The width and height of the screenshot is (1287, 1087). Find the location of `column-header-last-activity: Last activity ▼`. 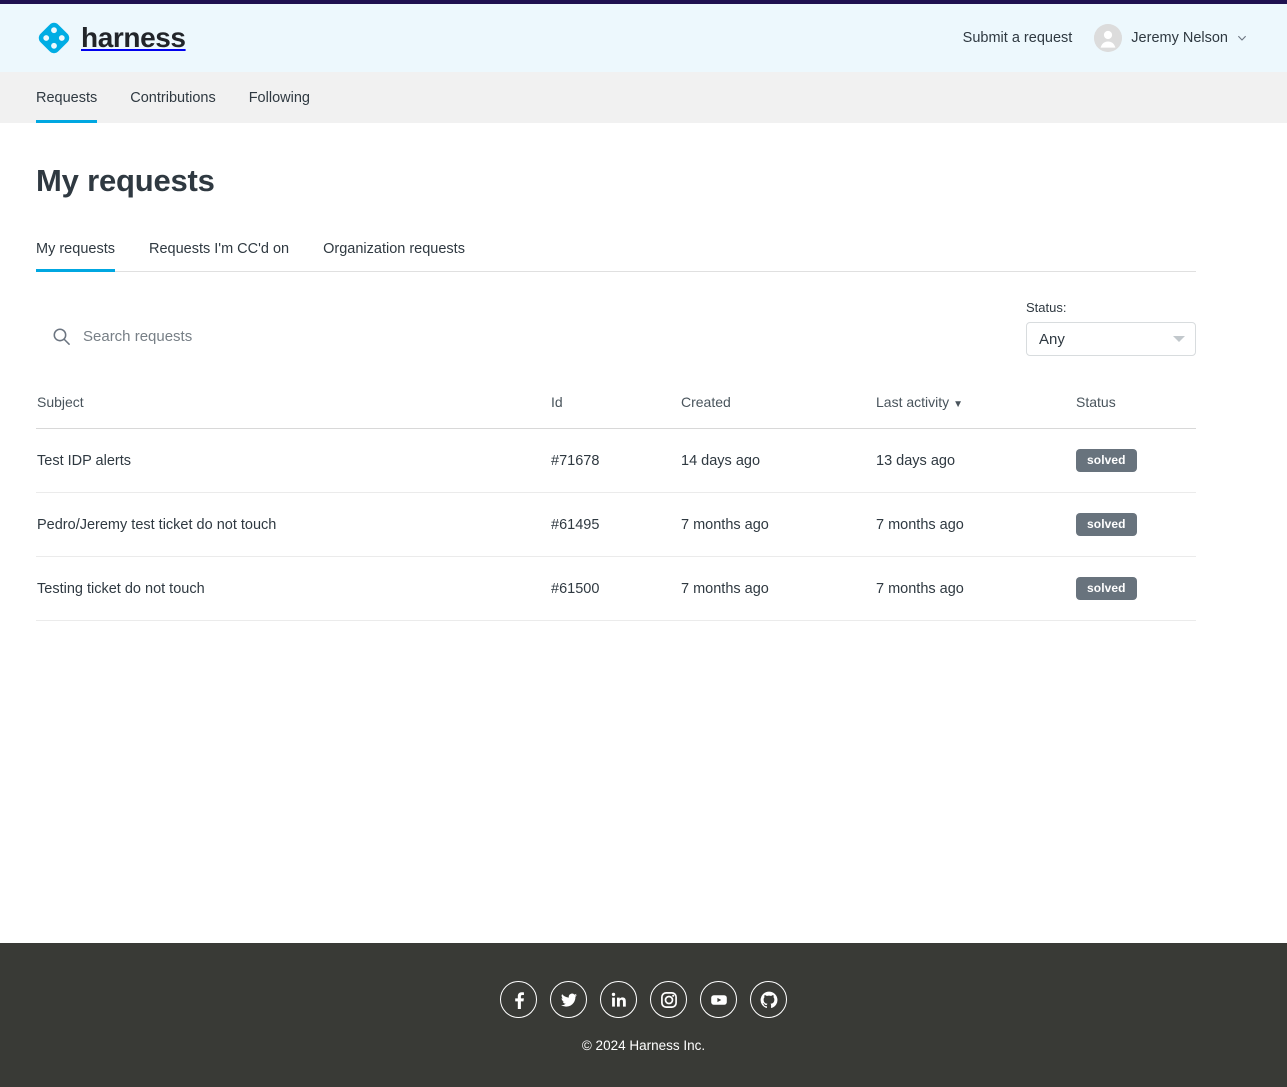

column-header-last-activity: Last activity ▼ is located at coordinates (976, 411).